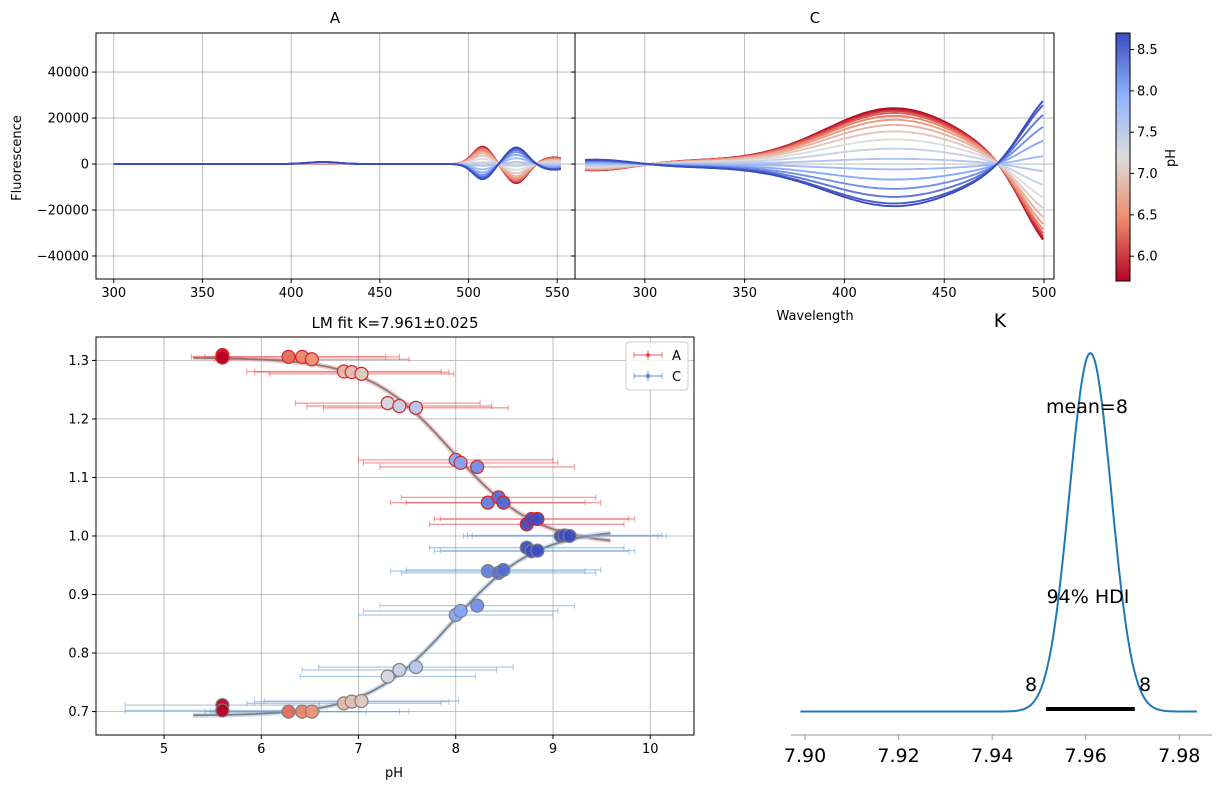 This screenshot has width=1220, height=789. What do you see at coordinates (1179, 756) in the screenshot?
I see `posterior-tick-label: 7.98` at bounding box center [1179, 756].